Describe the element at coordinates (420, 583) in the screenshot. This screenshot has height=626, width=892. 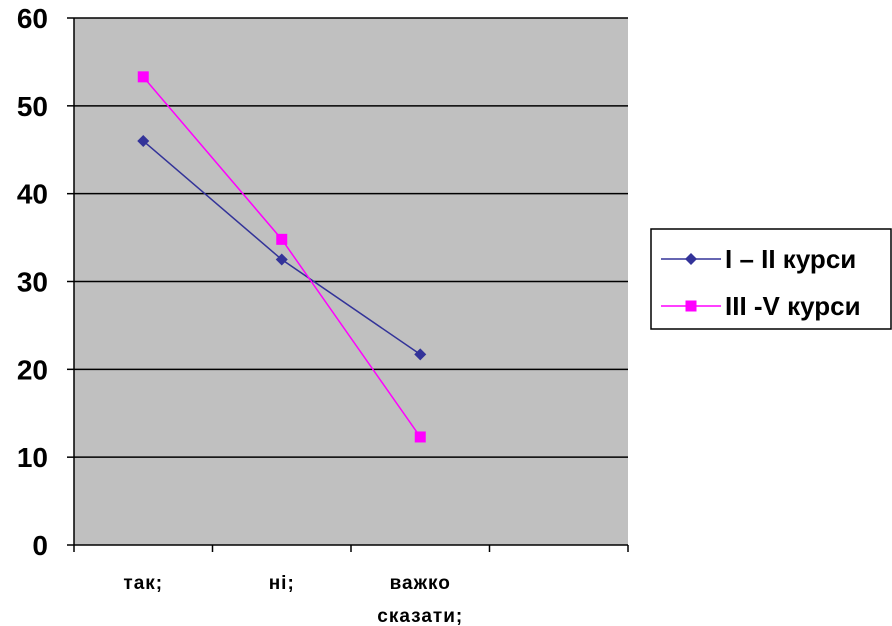
I see `x-category-label: важко` at that location.